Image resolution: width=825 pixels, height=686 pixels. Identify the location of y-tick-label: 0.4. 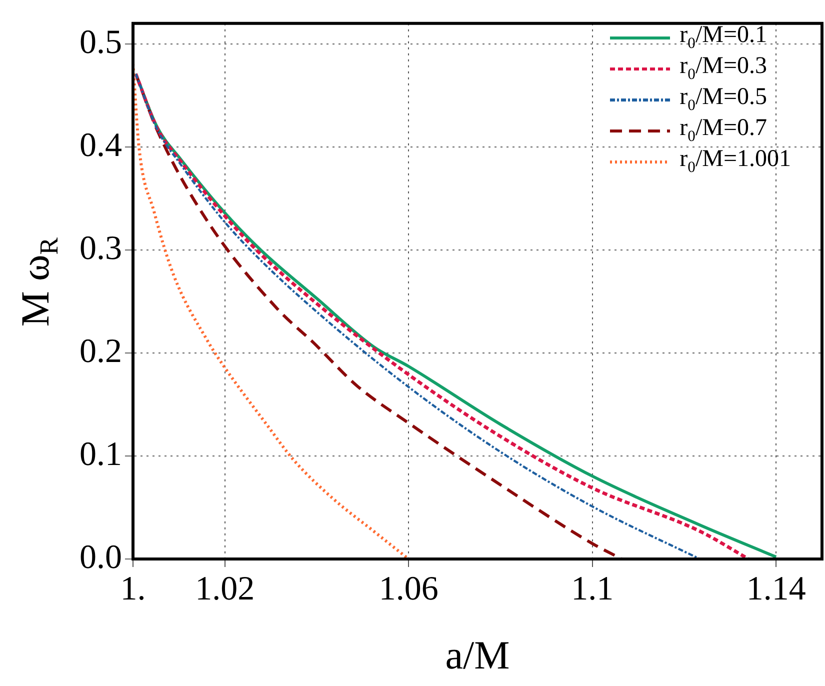
(101, 145).